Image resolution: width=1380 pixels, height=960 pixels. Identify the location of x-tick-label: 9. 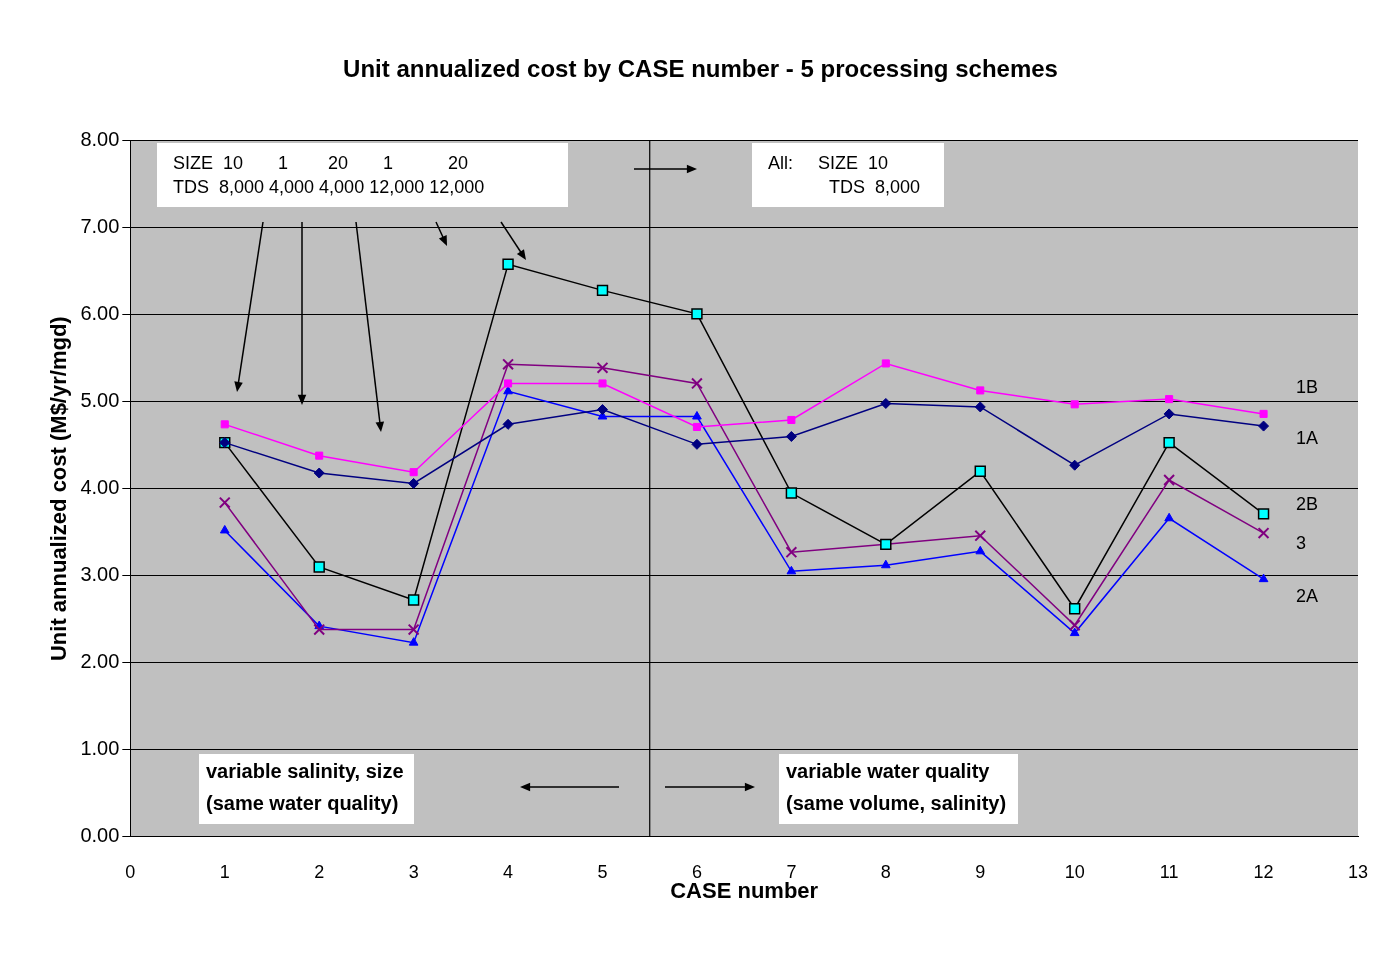
(980, 871).